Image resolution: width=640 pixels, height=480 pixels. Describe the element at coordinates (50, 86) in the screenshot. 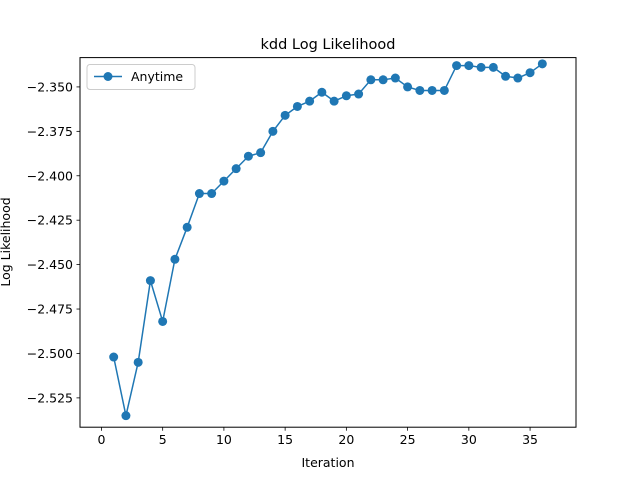

I see `y-tick-label: −2.350` at that location.